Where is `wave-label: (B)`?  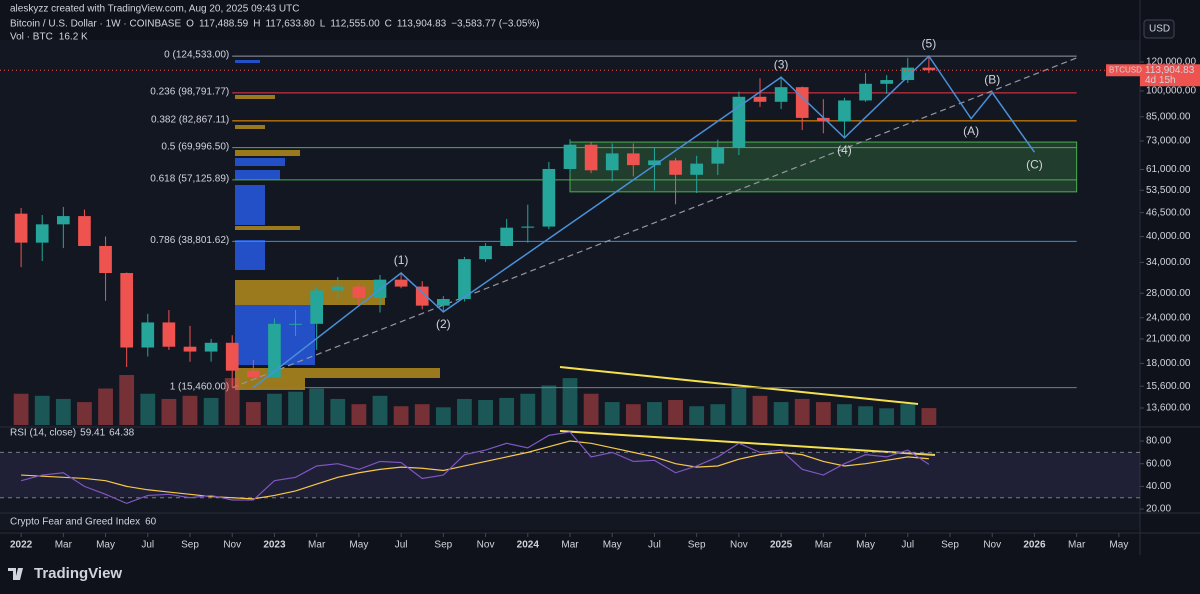 wave-label: (B) is located at coordinates (992, 80).